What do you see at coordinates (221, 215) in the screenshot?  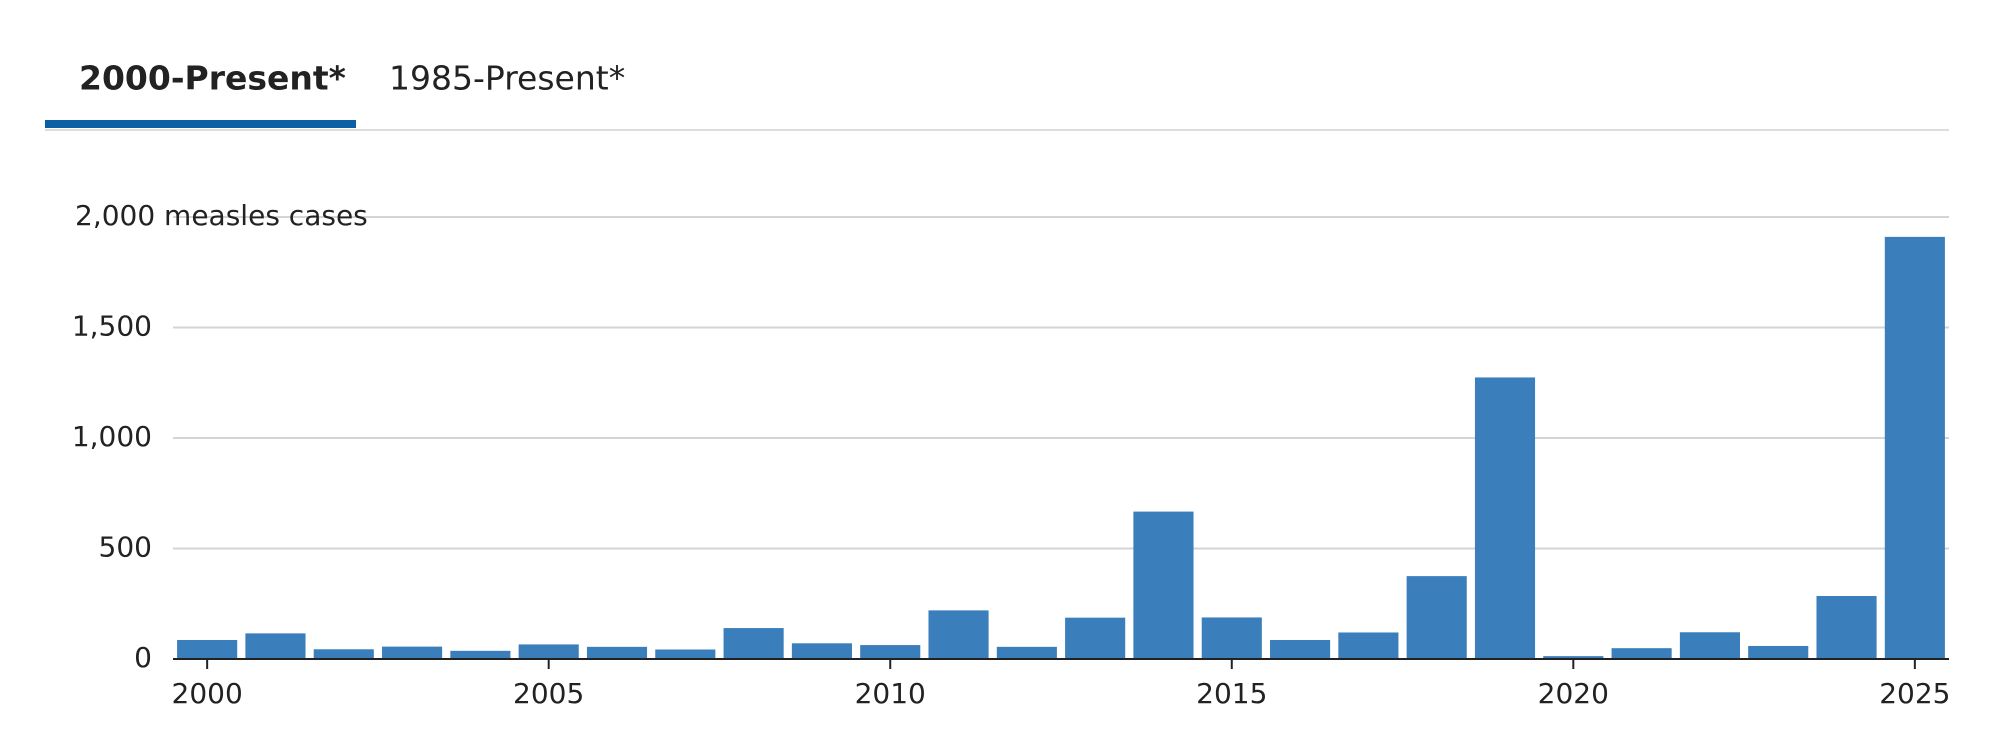 I see `y-tick-label: 2,000 measles cases` at bounding box center [221, 215].